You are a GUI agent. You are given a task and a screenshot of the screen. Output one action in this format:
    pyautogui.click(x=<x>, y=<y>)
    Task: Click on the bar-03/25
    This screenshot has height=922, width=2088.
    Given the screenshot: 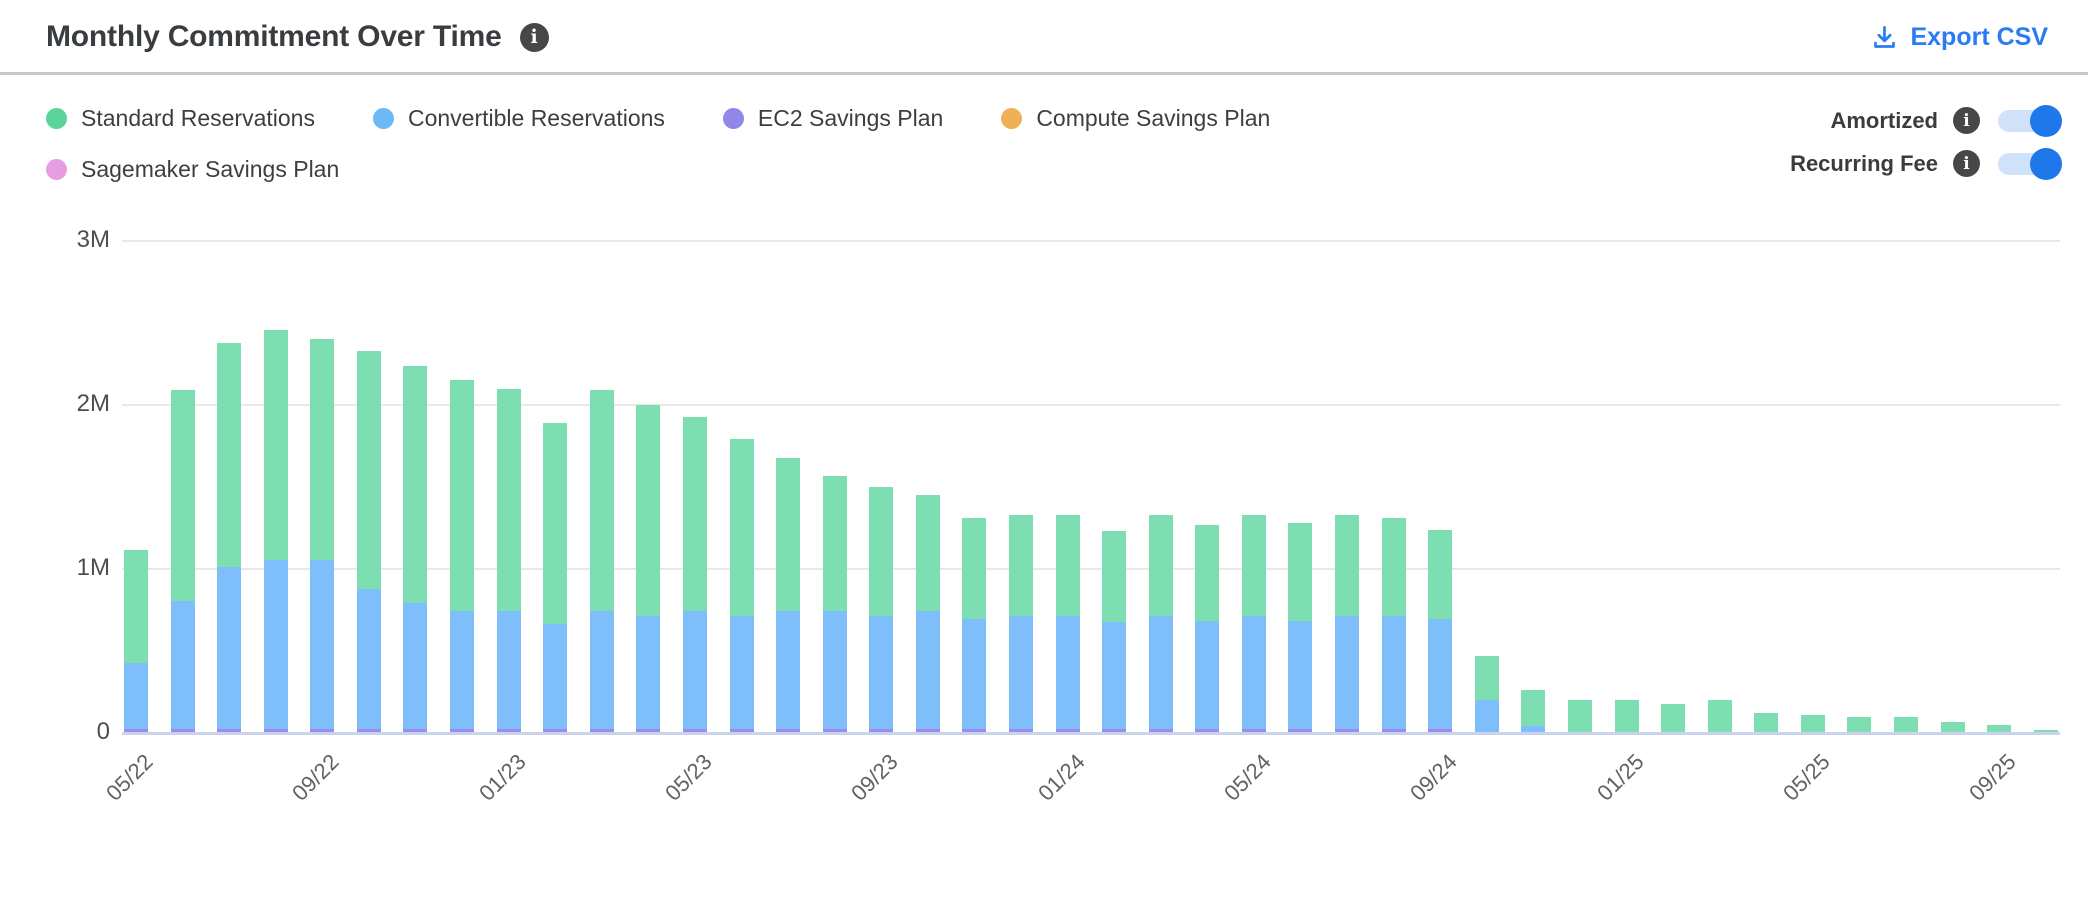 What is the action you would take?
    pyautogui.click(x=1719, y=716)
    